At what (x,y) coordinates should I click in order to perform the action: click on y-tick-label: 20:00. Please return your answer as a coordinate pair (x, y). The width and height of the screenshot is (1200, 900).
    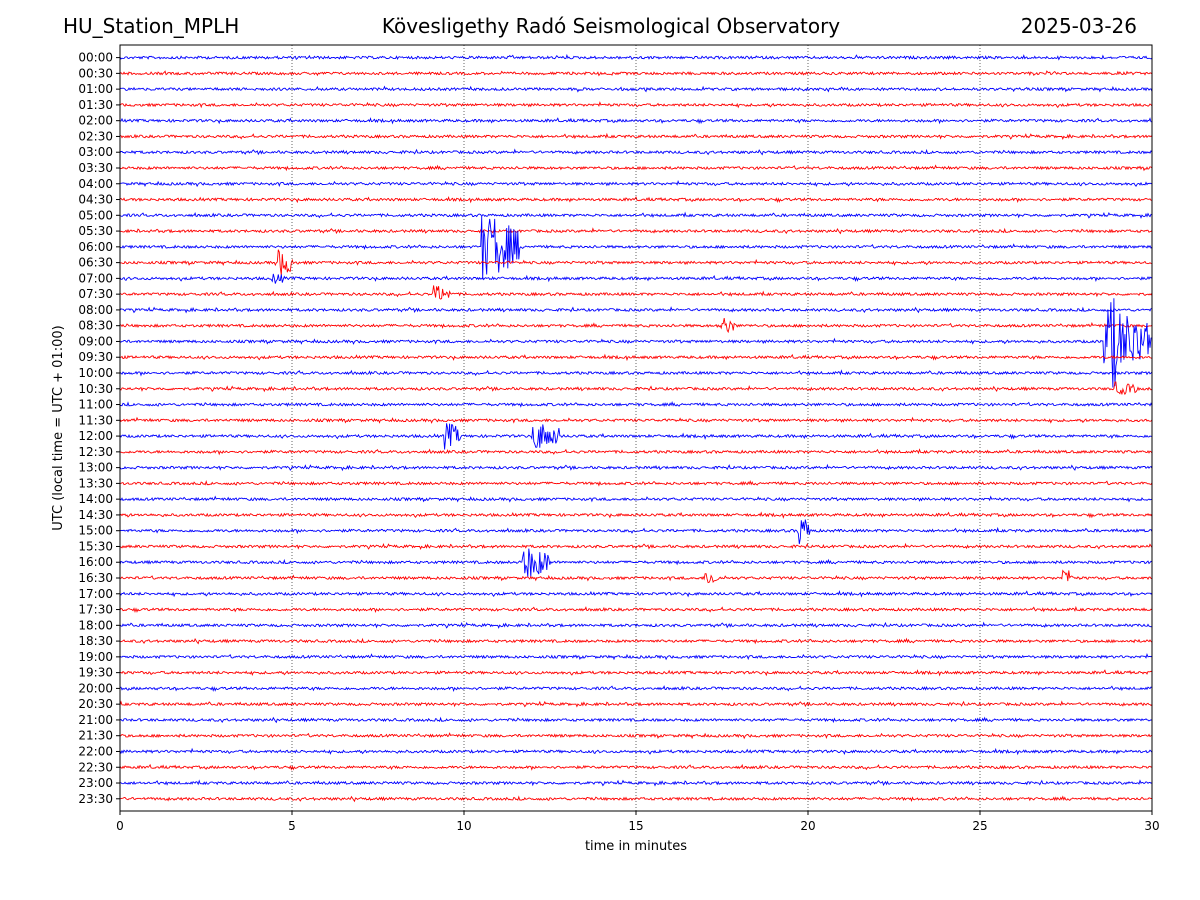
    Looking at the image, I should click on (95, 688).